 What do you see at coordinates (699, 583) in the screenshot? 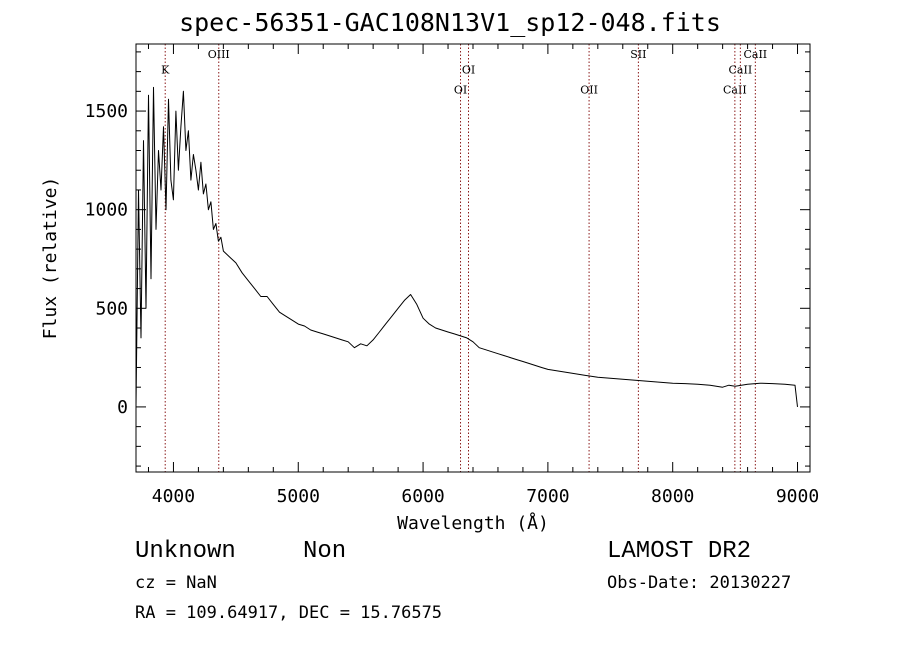
I see `observation-date: Obs-Date: 20130227` at bounding box center [699, 583].